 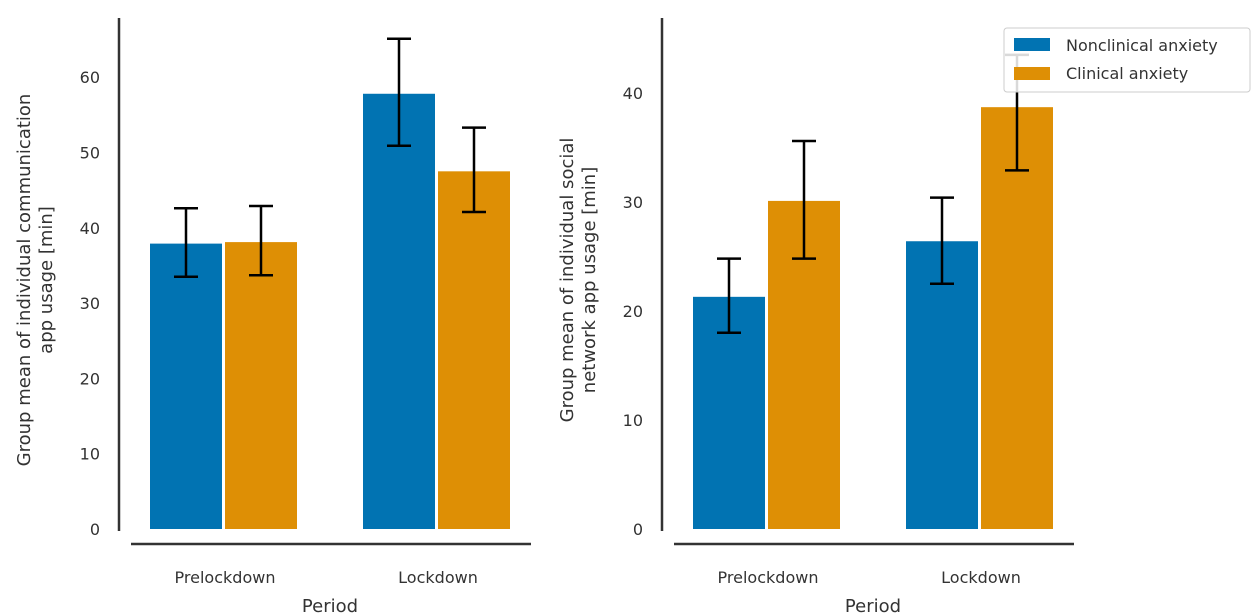 I want to click on legend-frame, so click(x=1127, y=60).